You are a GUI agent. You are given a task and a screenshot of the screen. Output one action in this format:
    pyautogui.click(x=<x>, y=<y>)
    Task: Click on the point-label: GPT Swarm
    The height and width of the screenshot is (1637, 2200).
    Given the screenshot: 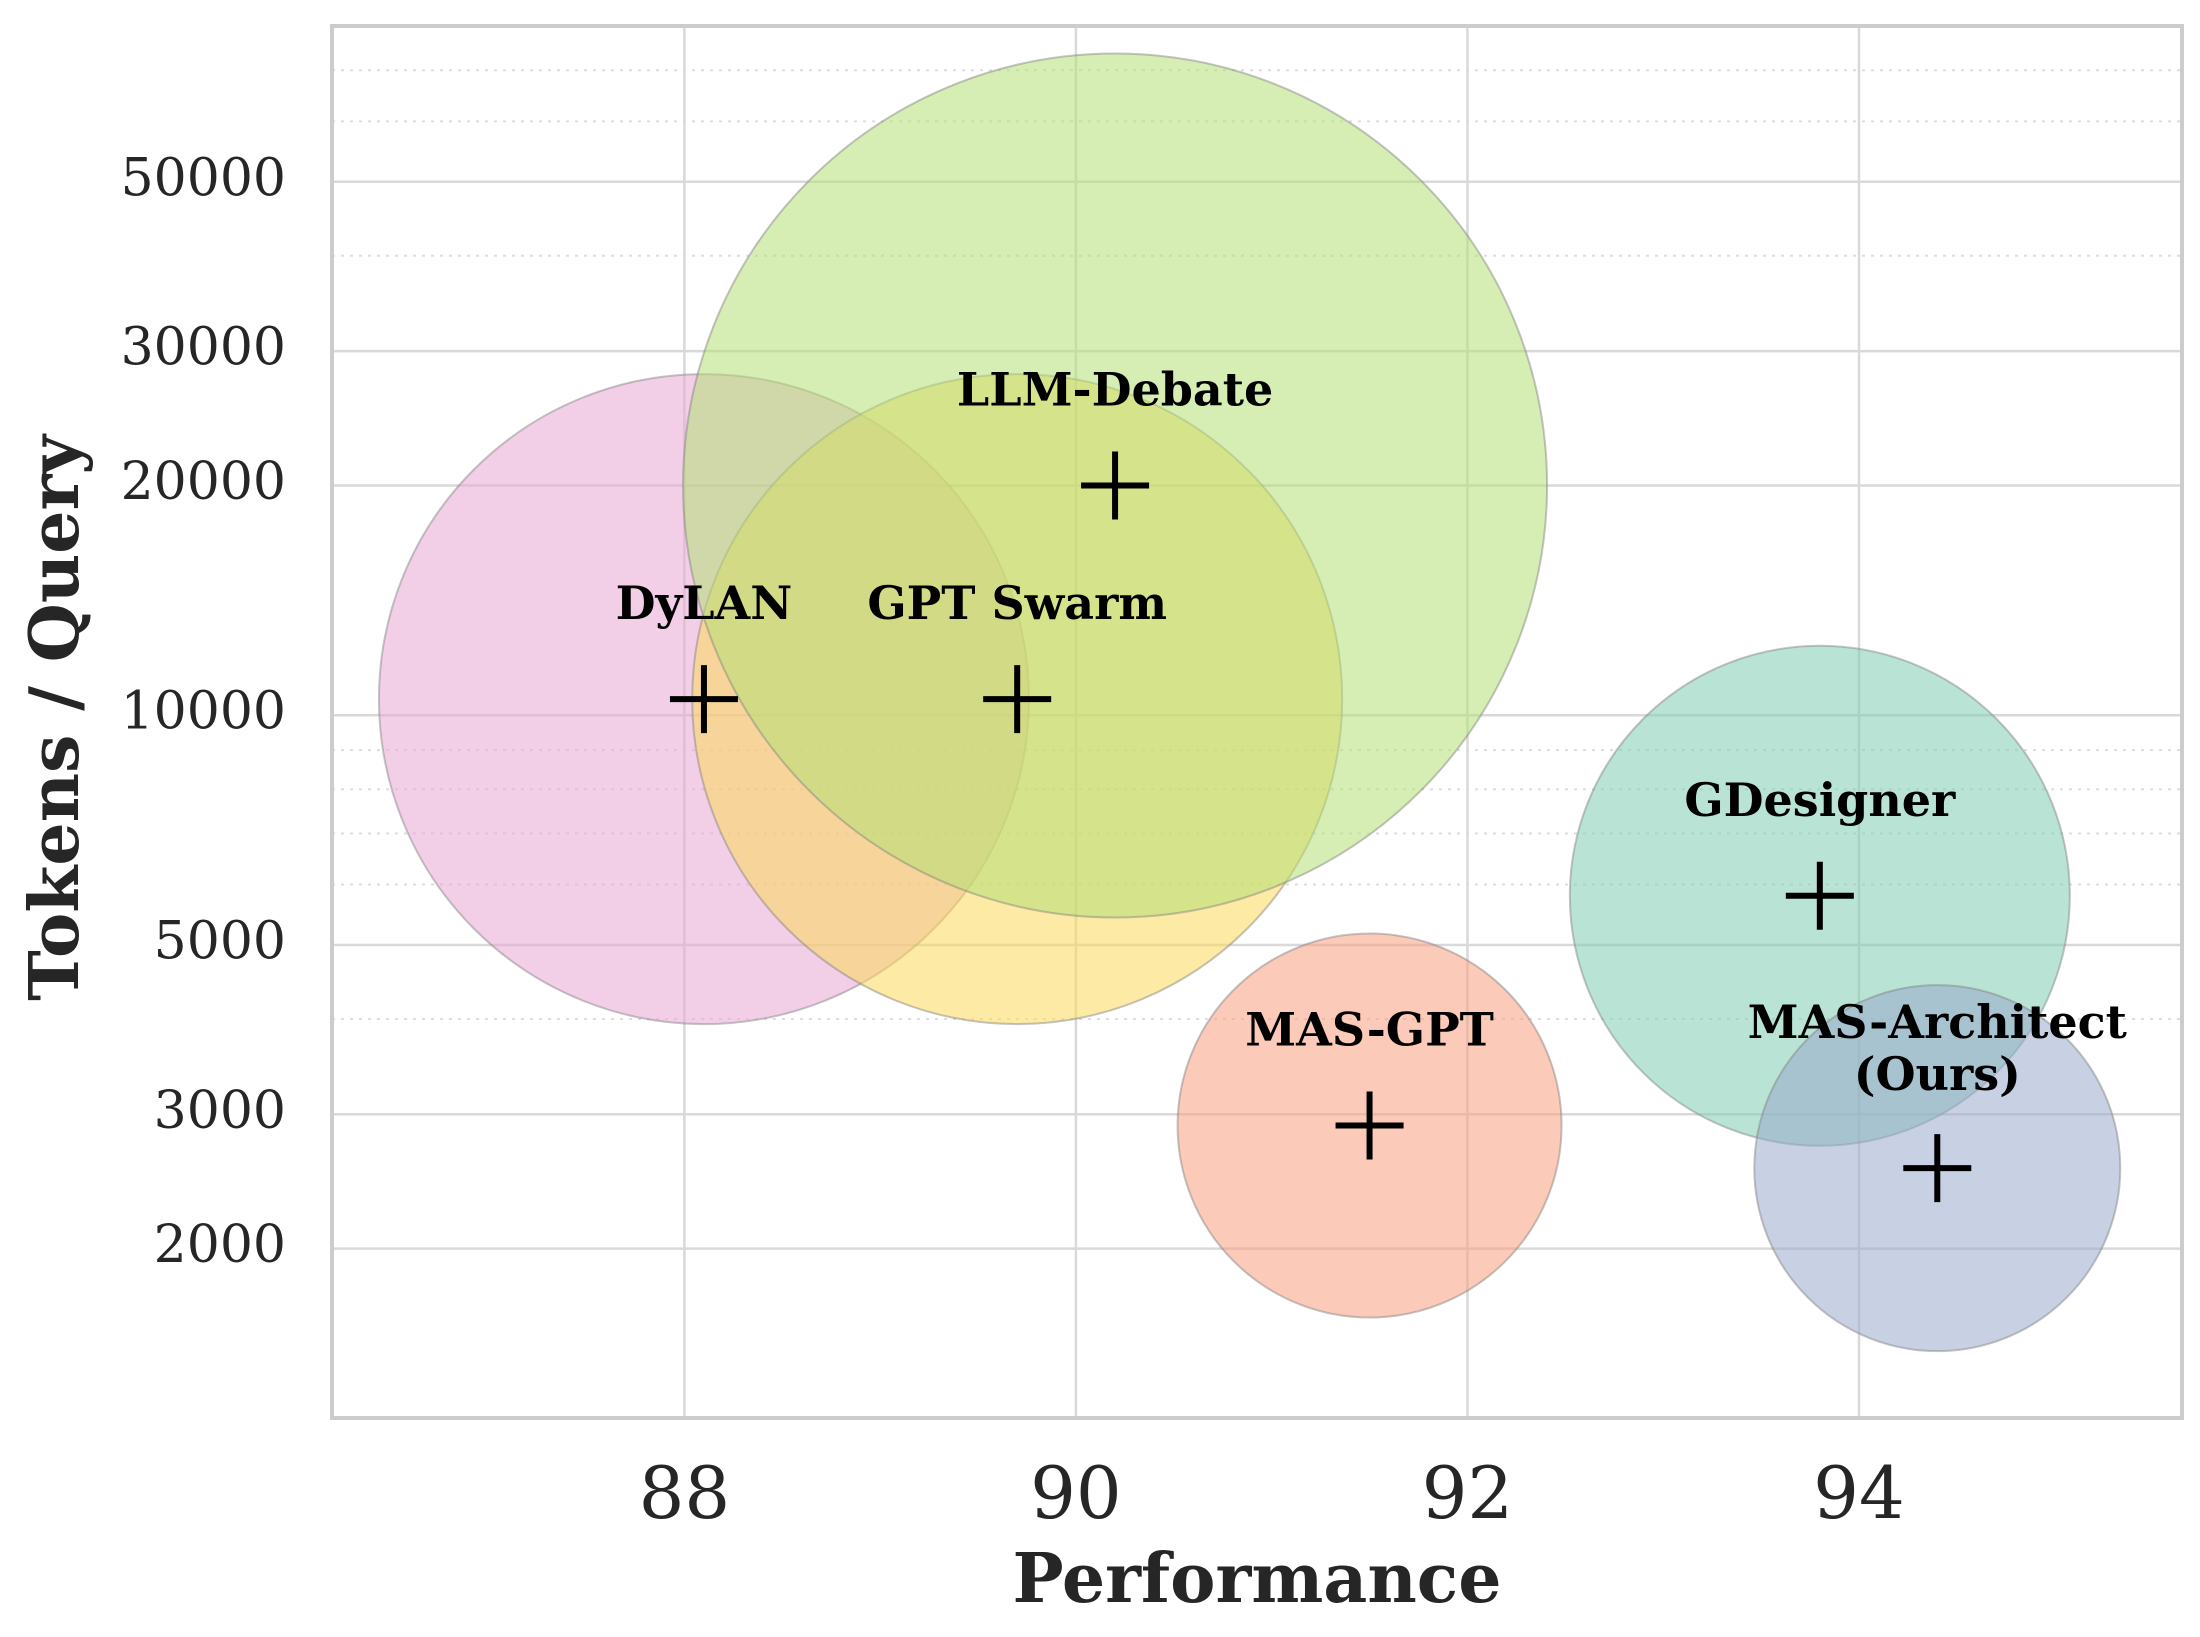 What is the action you would take?
    pyautogui.click(x=1017, y=603)
    